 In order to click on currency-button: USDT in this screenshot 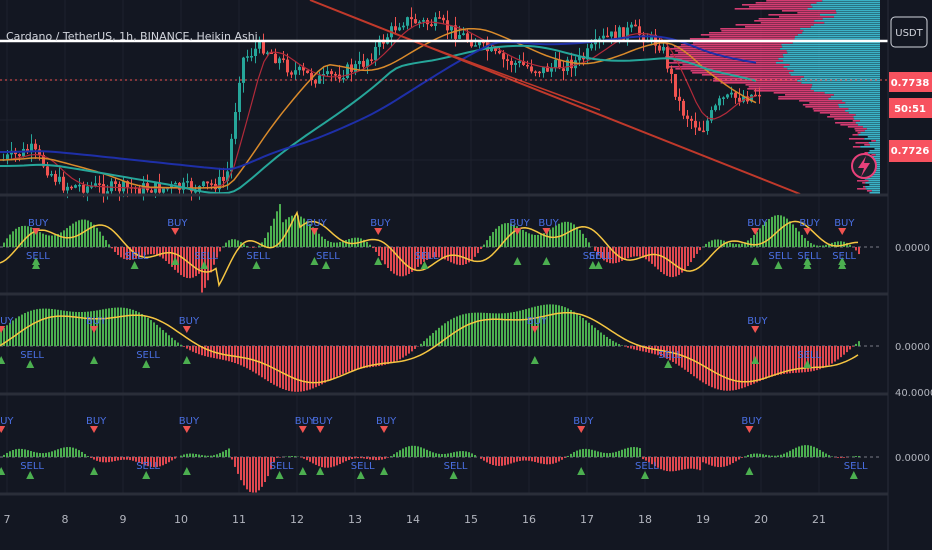, I will do `click(909, 32)`.